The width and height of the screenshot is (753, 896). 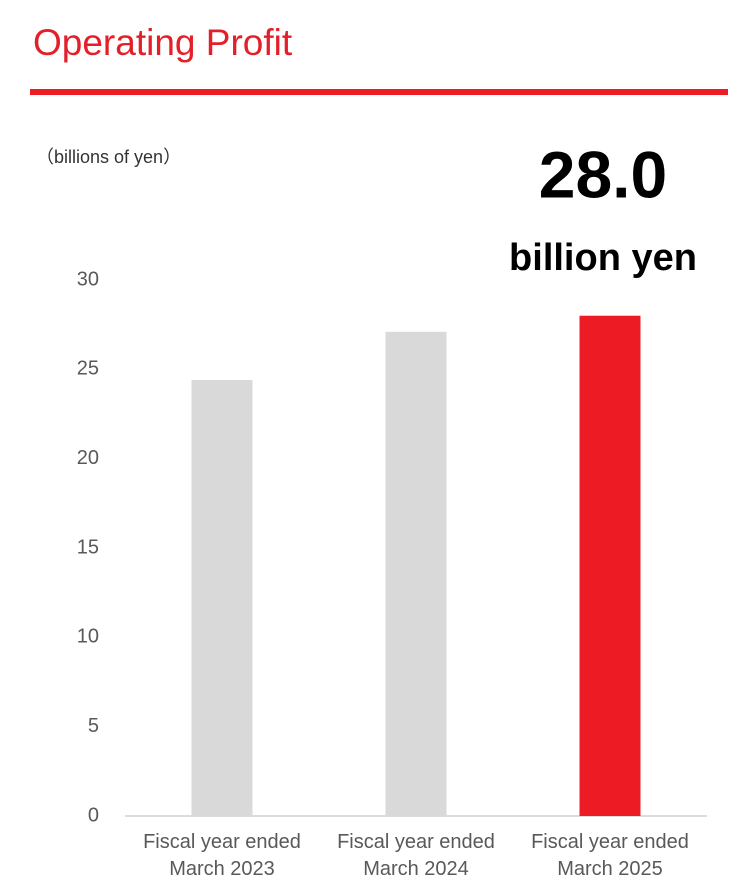 I want to click on y-tick-label: 25, so click(x=88, y=369).